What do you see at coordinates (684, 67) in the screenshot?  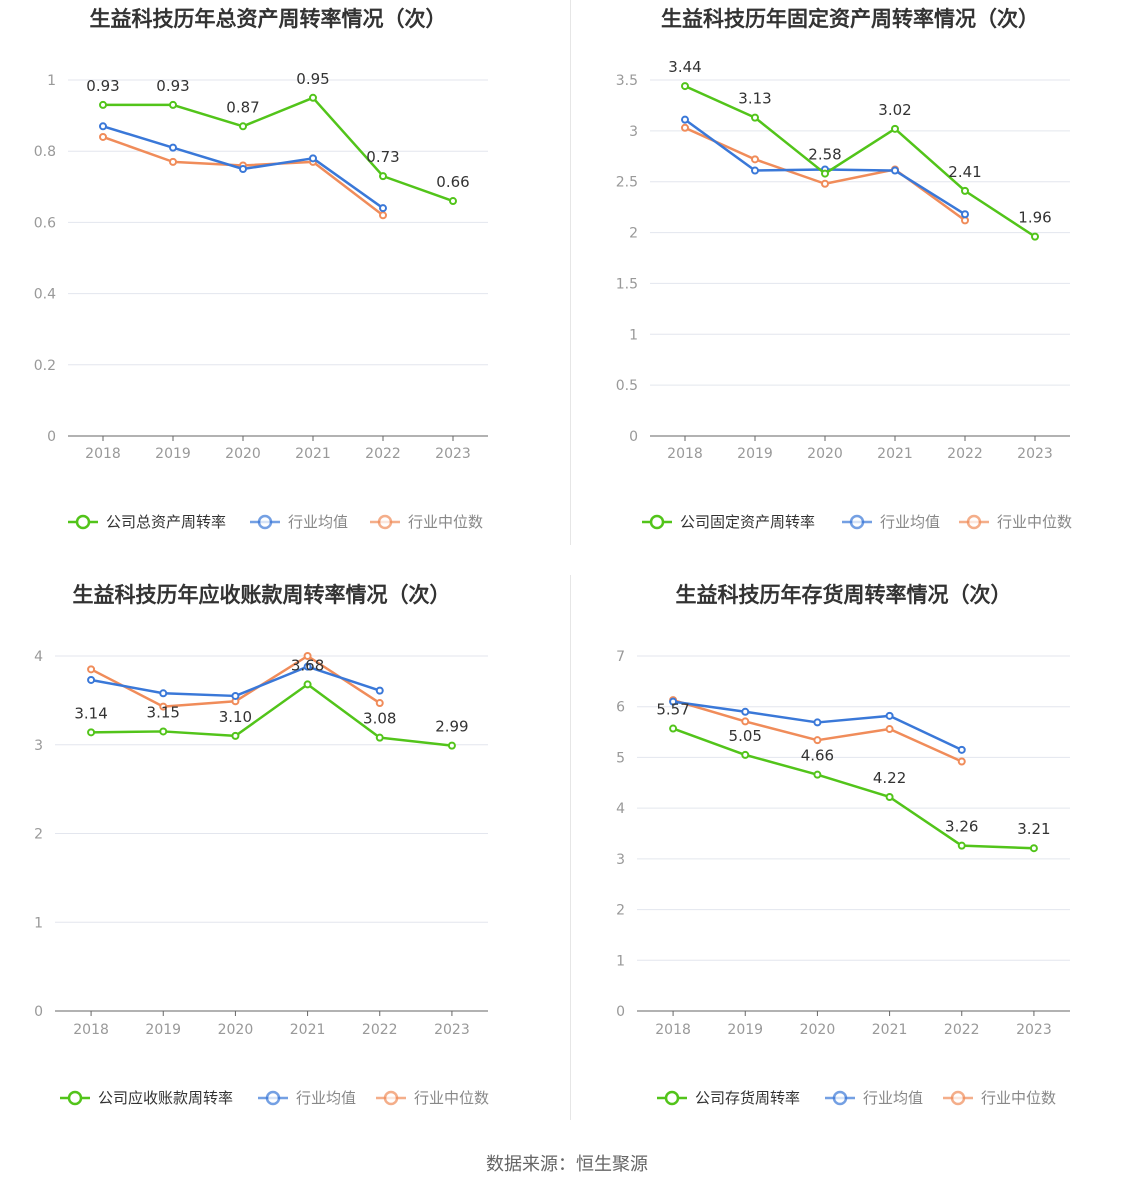 I see `data-label: 3.44` at bounding box center [684, 67].